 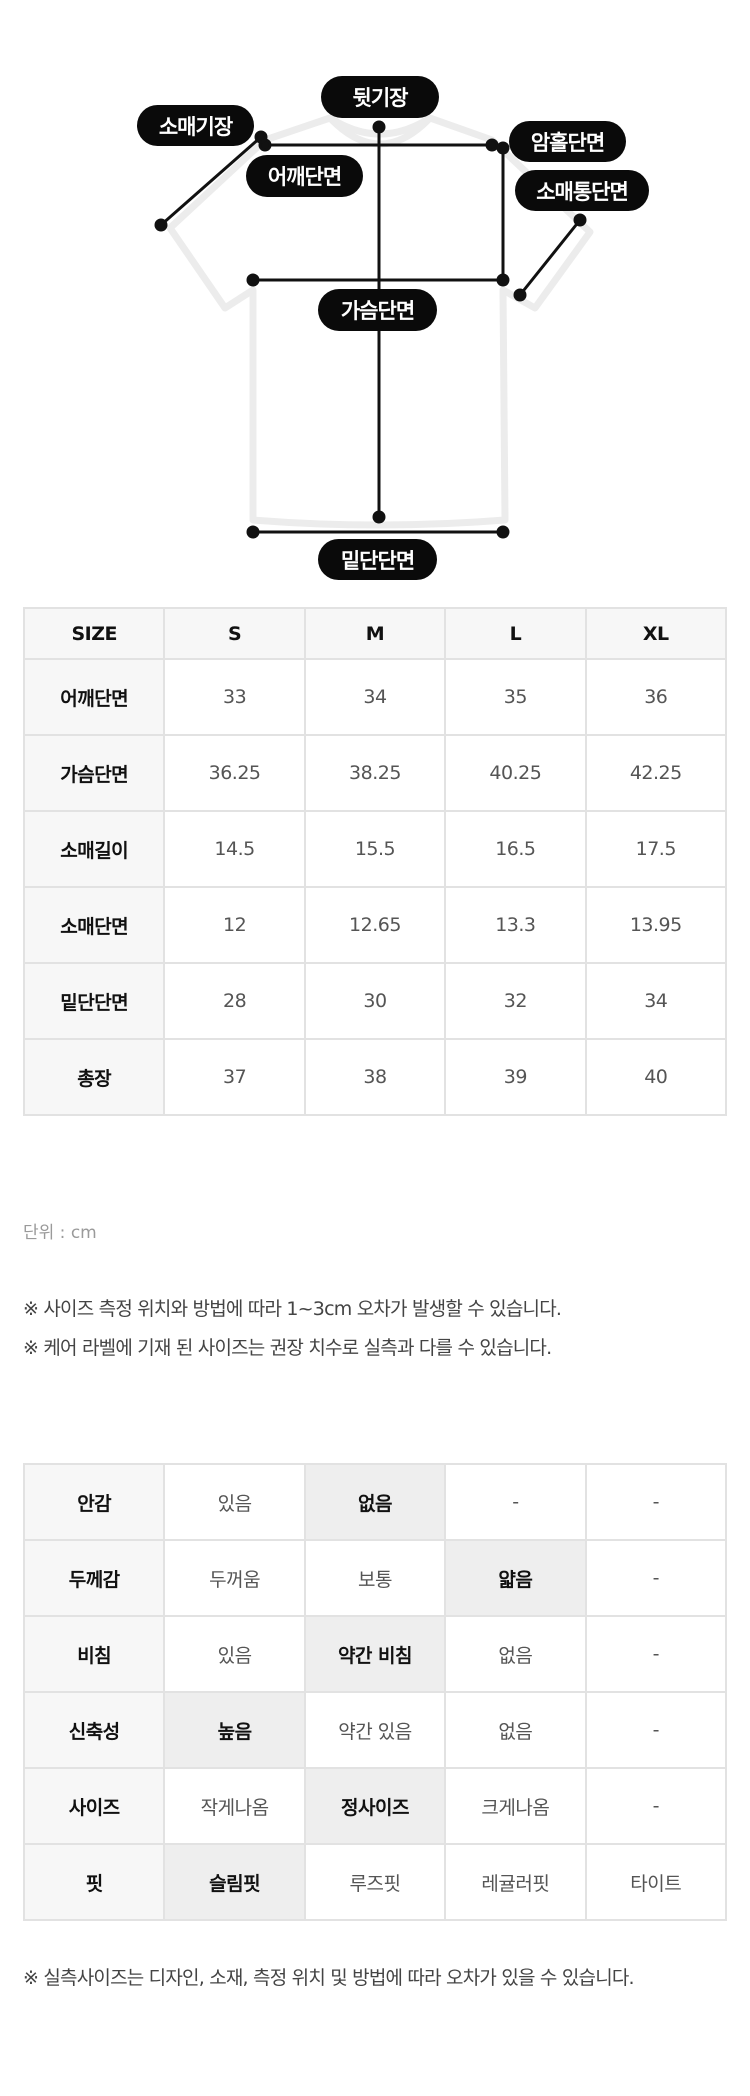 What do you see at coordinates (94, 773) in the screenshot?
I see `row-label: 가슴단면` at bounding box center [94, 773].